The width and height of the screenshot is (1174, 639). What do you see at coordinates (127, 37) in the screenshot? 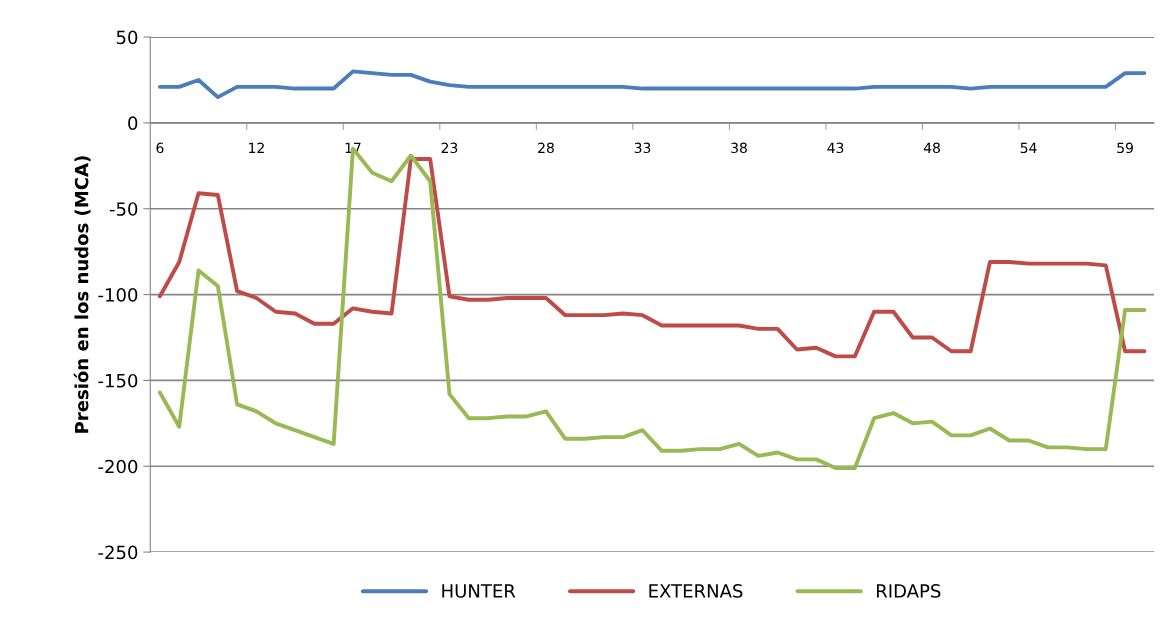
I see `y-tick-label: 50` at bounding box center [127, 37].